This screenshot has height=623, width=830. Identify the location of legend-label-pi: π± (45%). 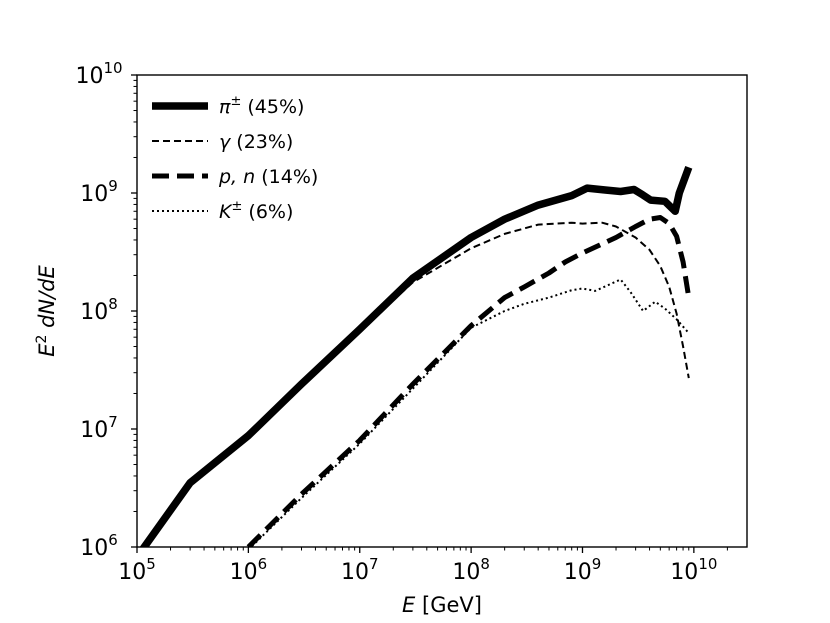
(261, 106).